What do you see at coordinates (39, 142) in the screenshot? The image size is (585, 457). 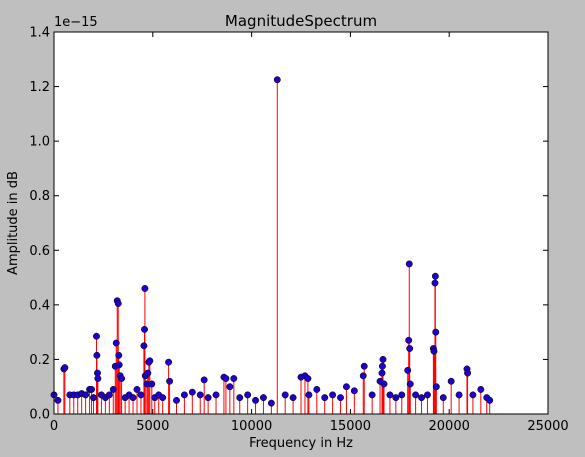 I see `y-tick-label: 1.0` at bounding box center [39, 142].